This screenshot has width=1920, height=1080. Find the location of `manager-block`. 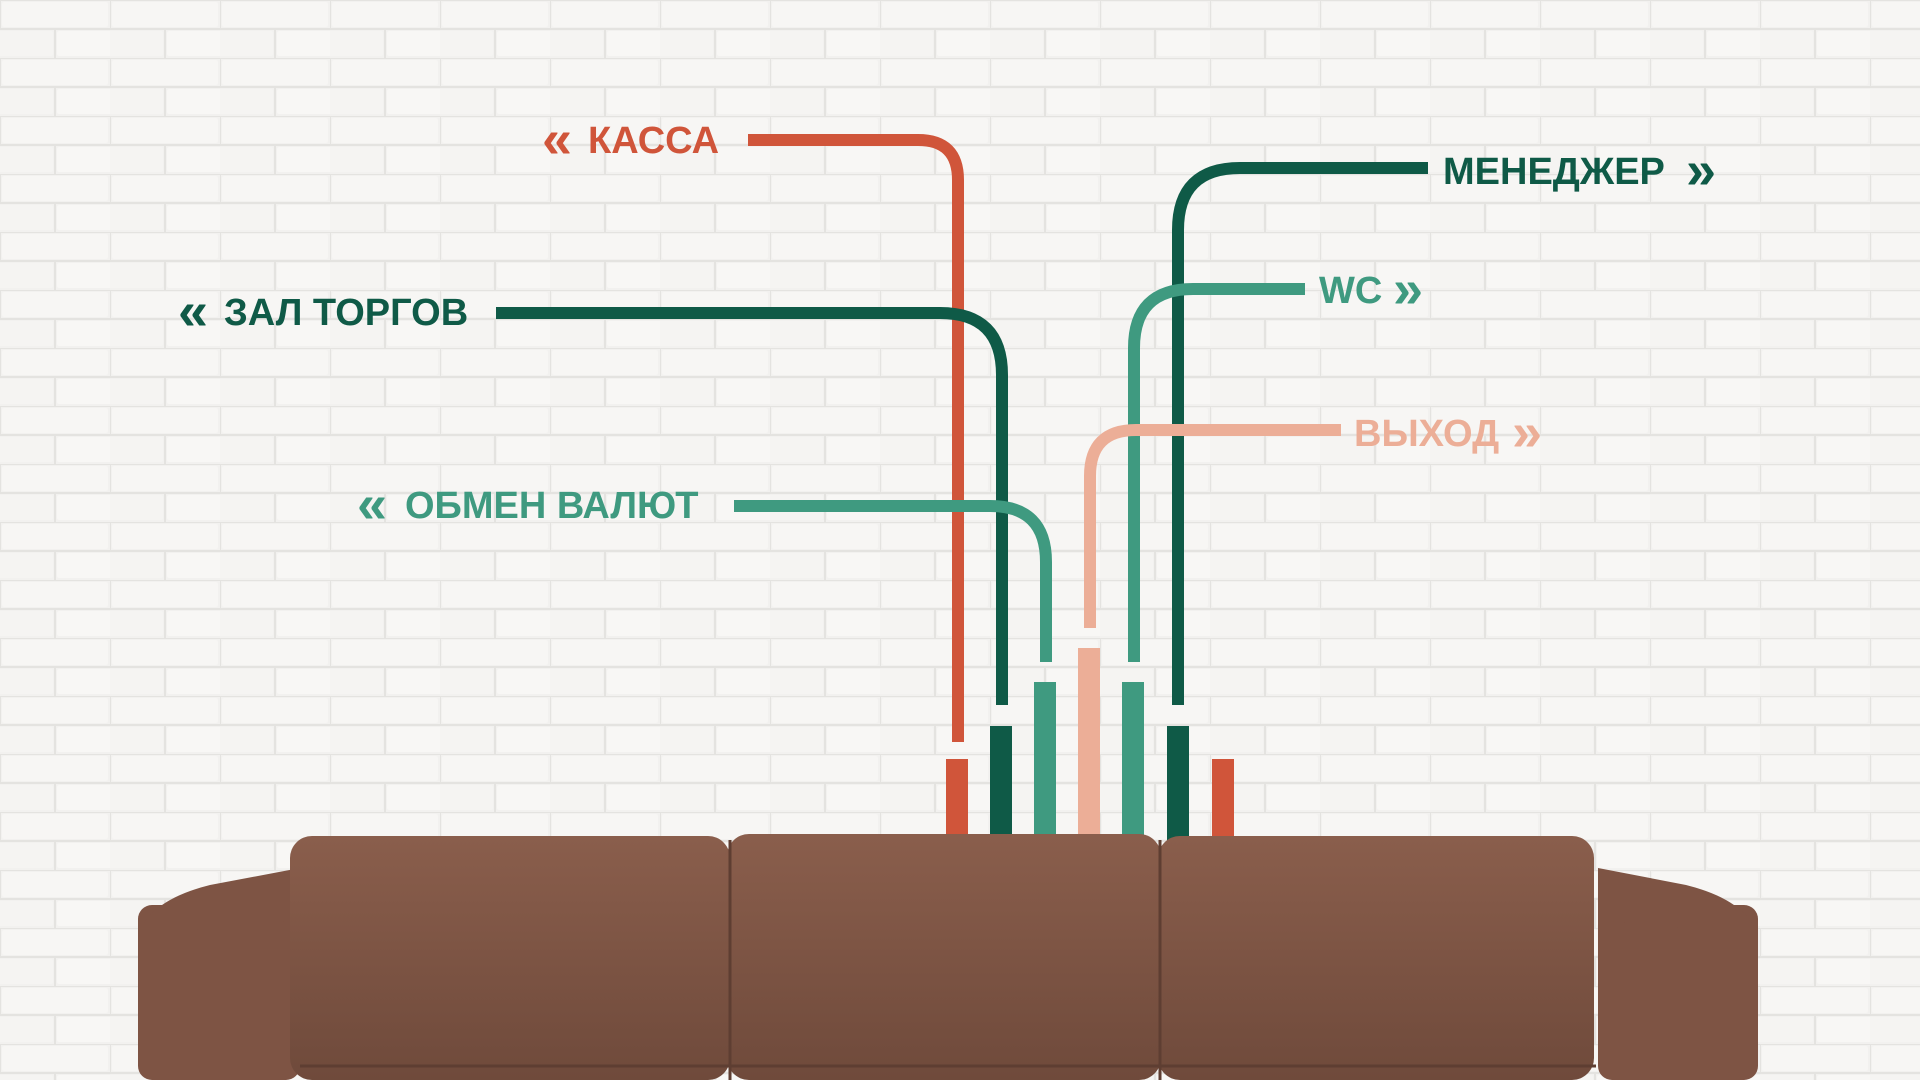

manager-block is located at coordinates (1178, 790).